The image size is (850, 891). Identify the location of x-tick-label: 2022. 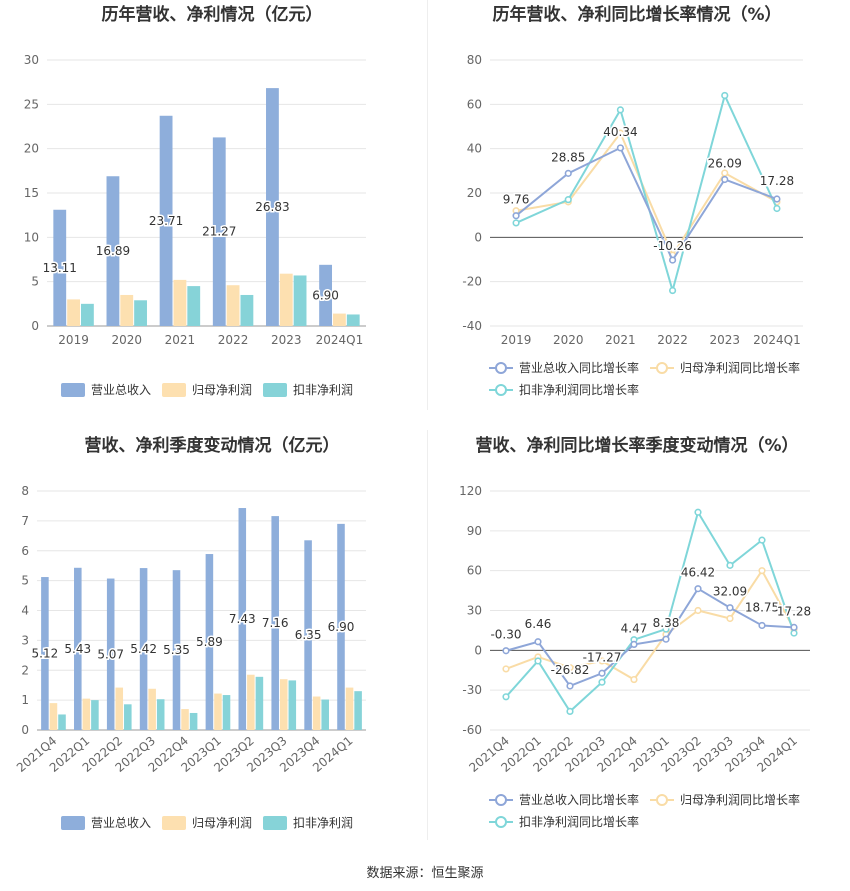
(233, 340).